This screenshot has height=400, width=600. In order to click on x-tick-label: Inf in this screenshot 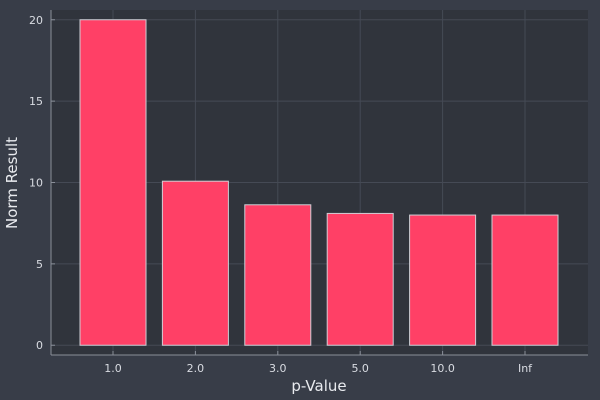, I will do `click(525, 368)`.